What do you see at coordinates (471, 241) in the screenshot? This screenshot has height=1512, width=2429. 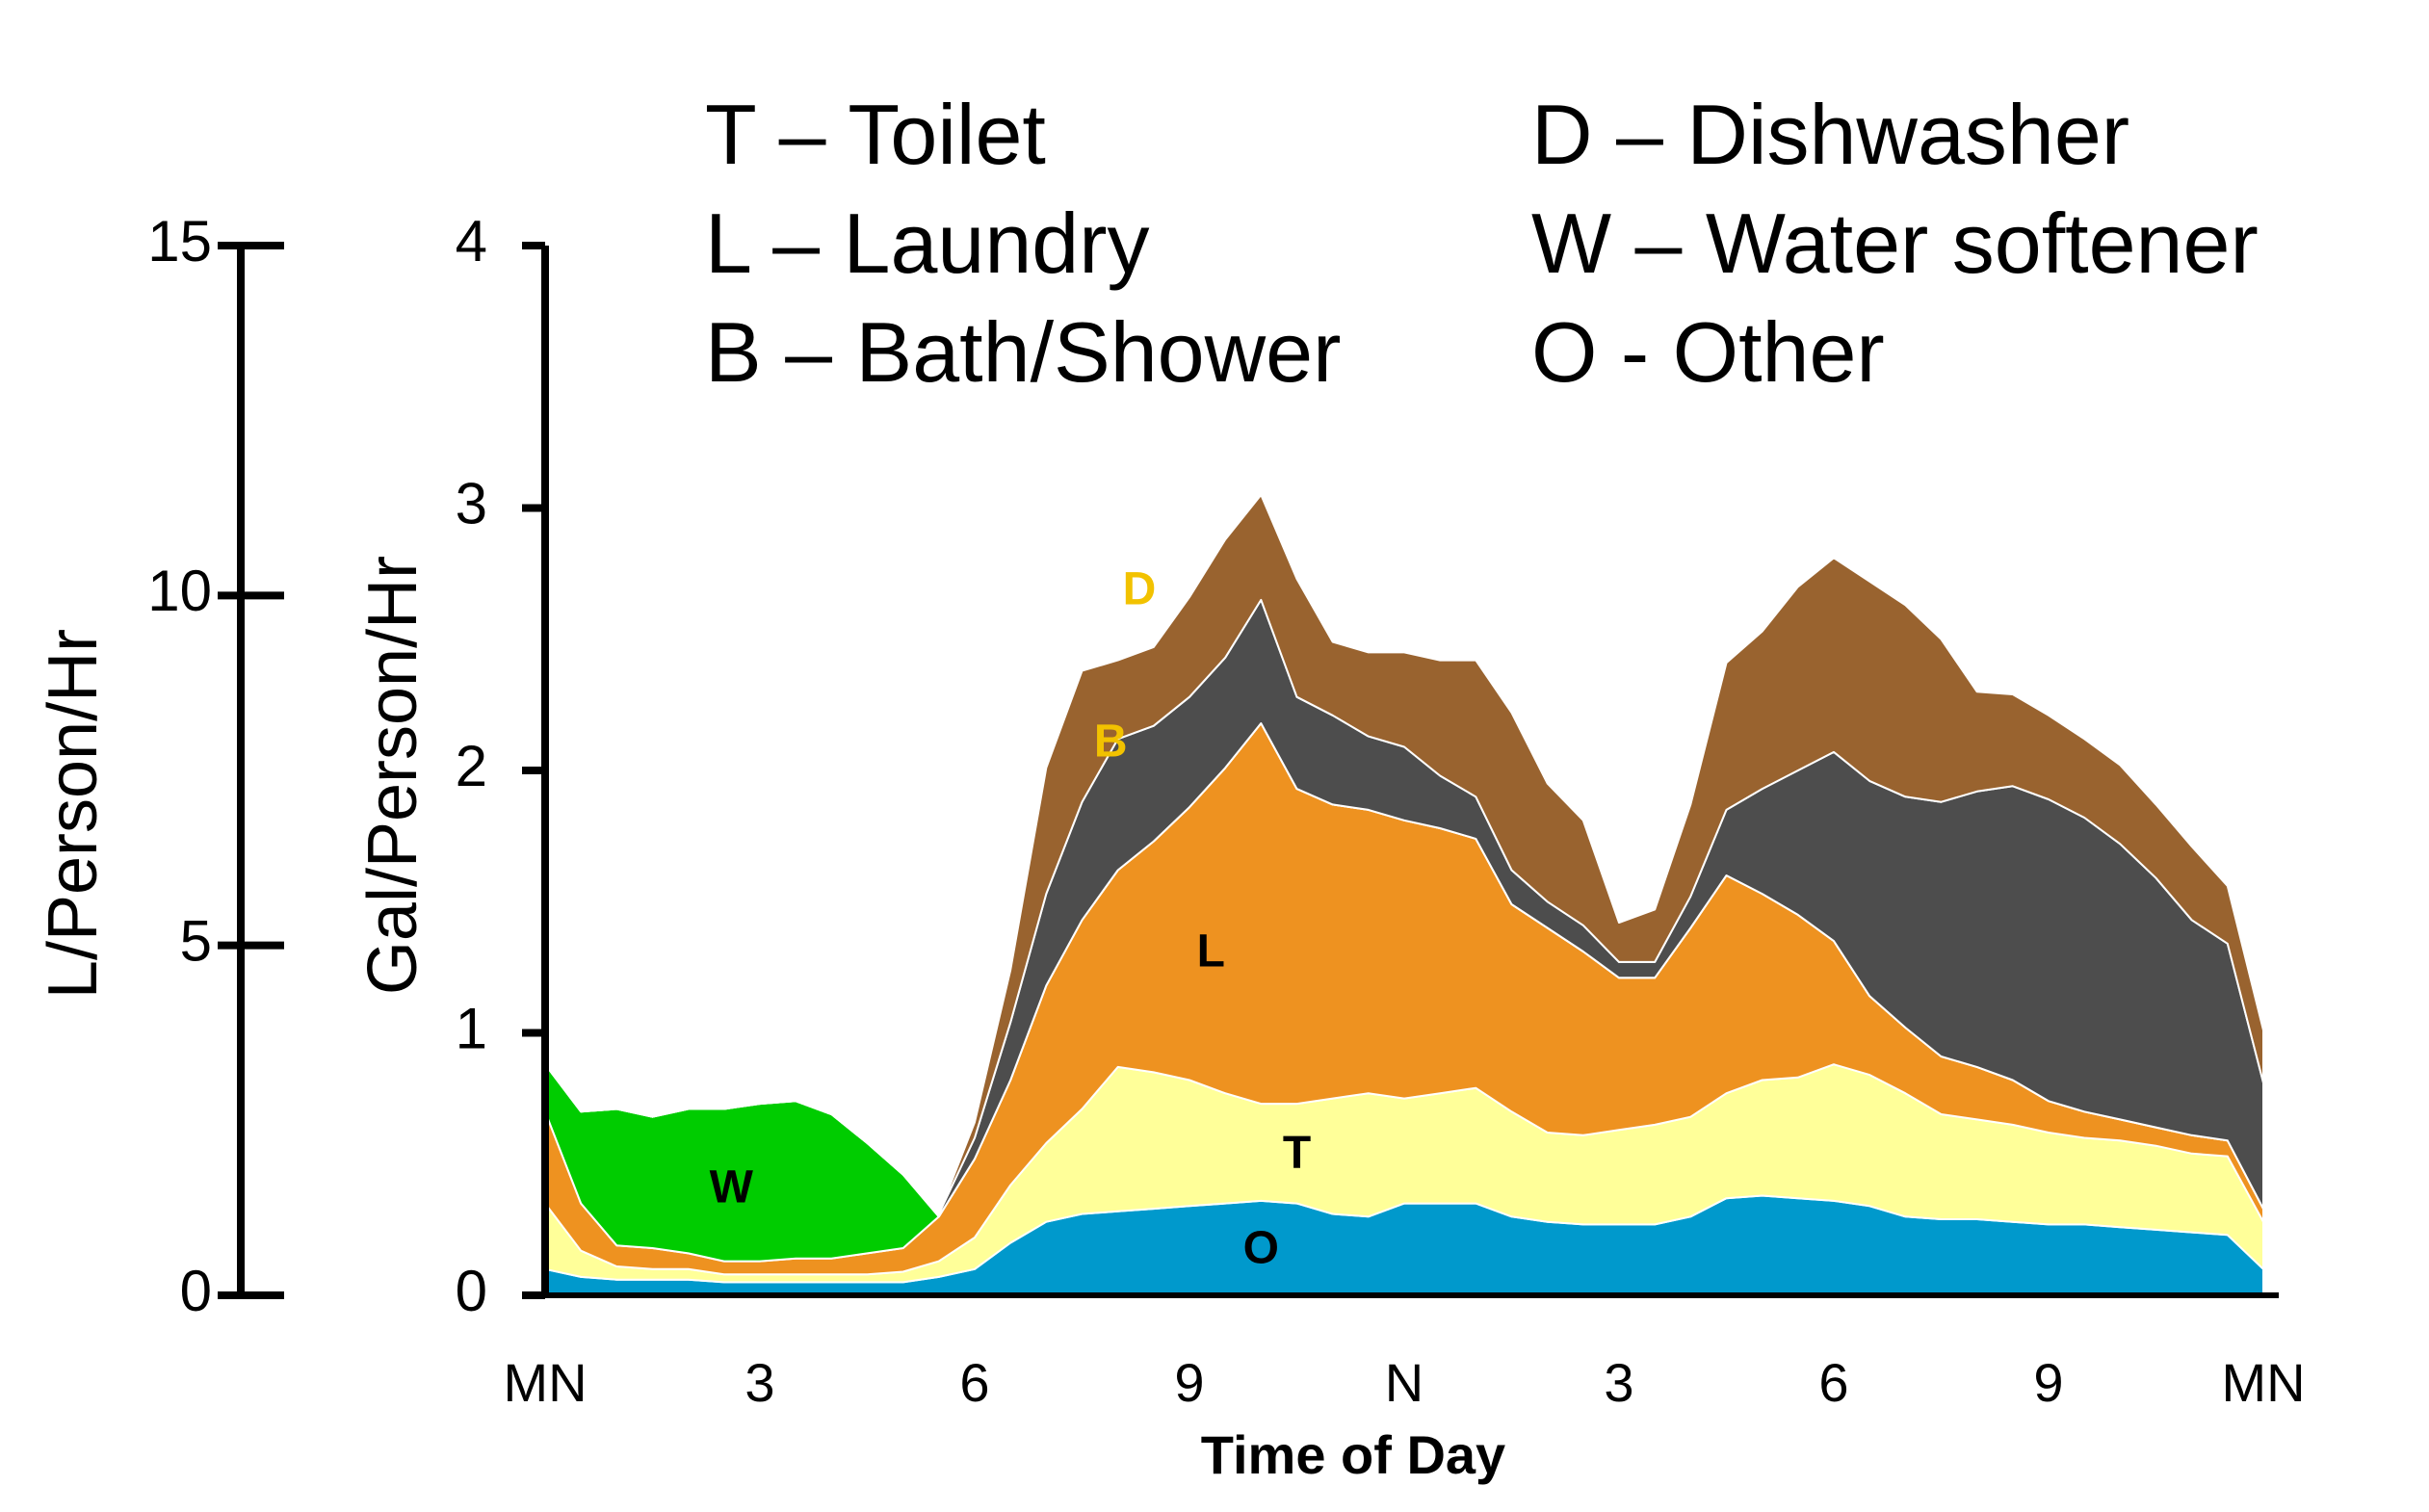 I see `y-tick-label: 4` at bounding box center [471, 241].